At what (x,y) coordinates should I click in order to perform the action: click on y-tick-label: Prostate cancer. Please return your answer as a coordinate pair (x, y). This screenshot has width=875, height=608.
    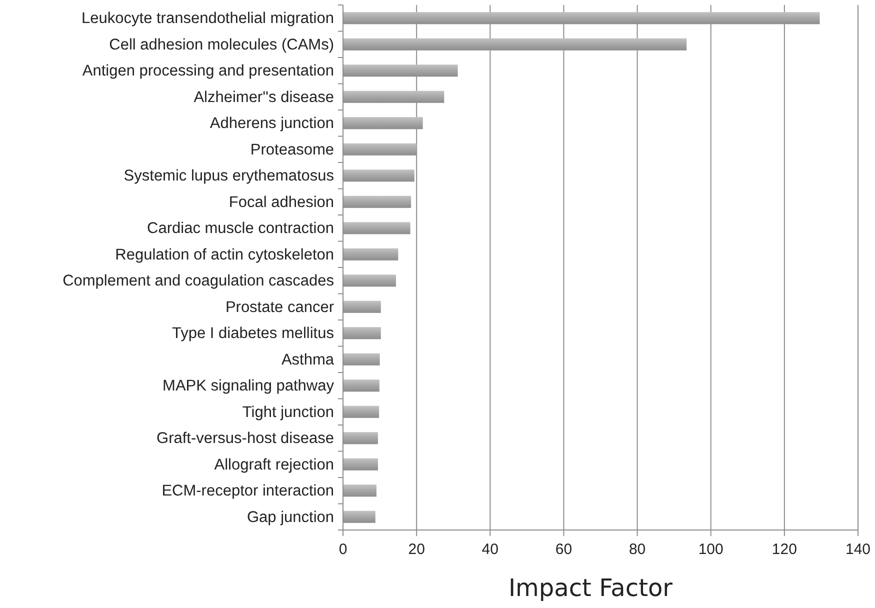
    Looking at the image, I should click on (279, 307).